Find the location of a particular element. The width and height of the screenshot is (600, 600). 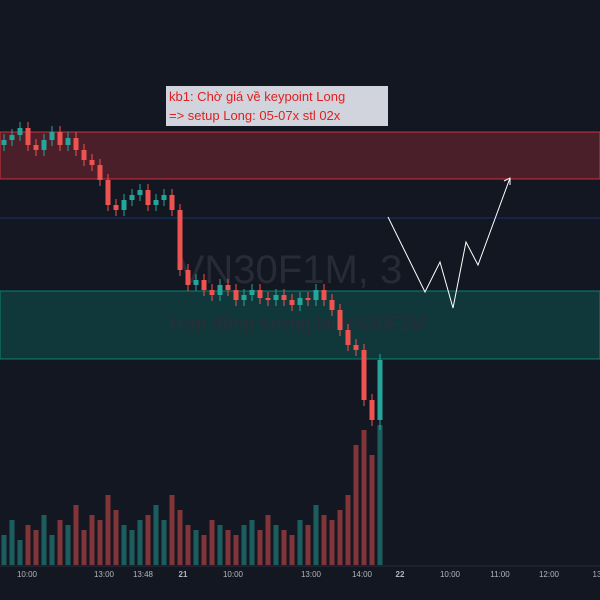

time-axis is located at coordinates (300, 583).